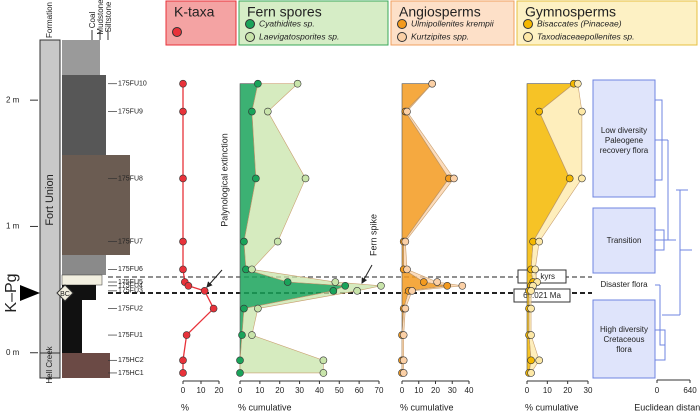 The height and width of the screenshot is (416, 700). Describe the element at coordinates (131, 360) in the screenshot. I see `sample-label: 175HC2` at that location.